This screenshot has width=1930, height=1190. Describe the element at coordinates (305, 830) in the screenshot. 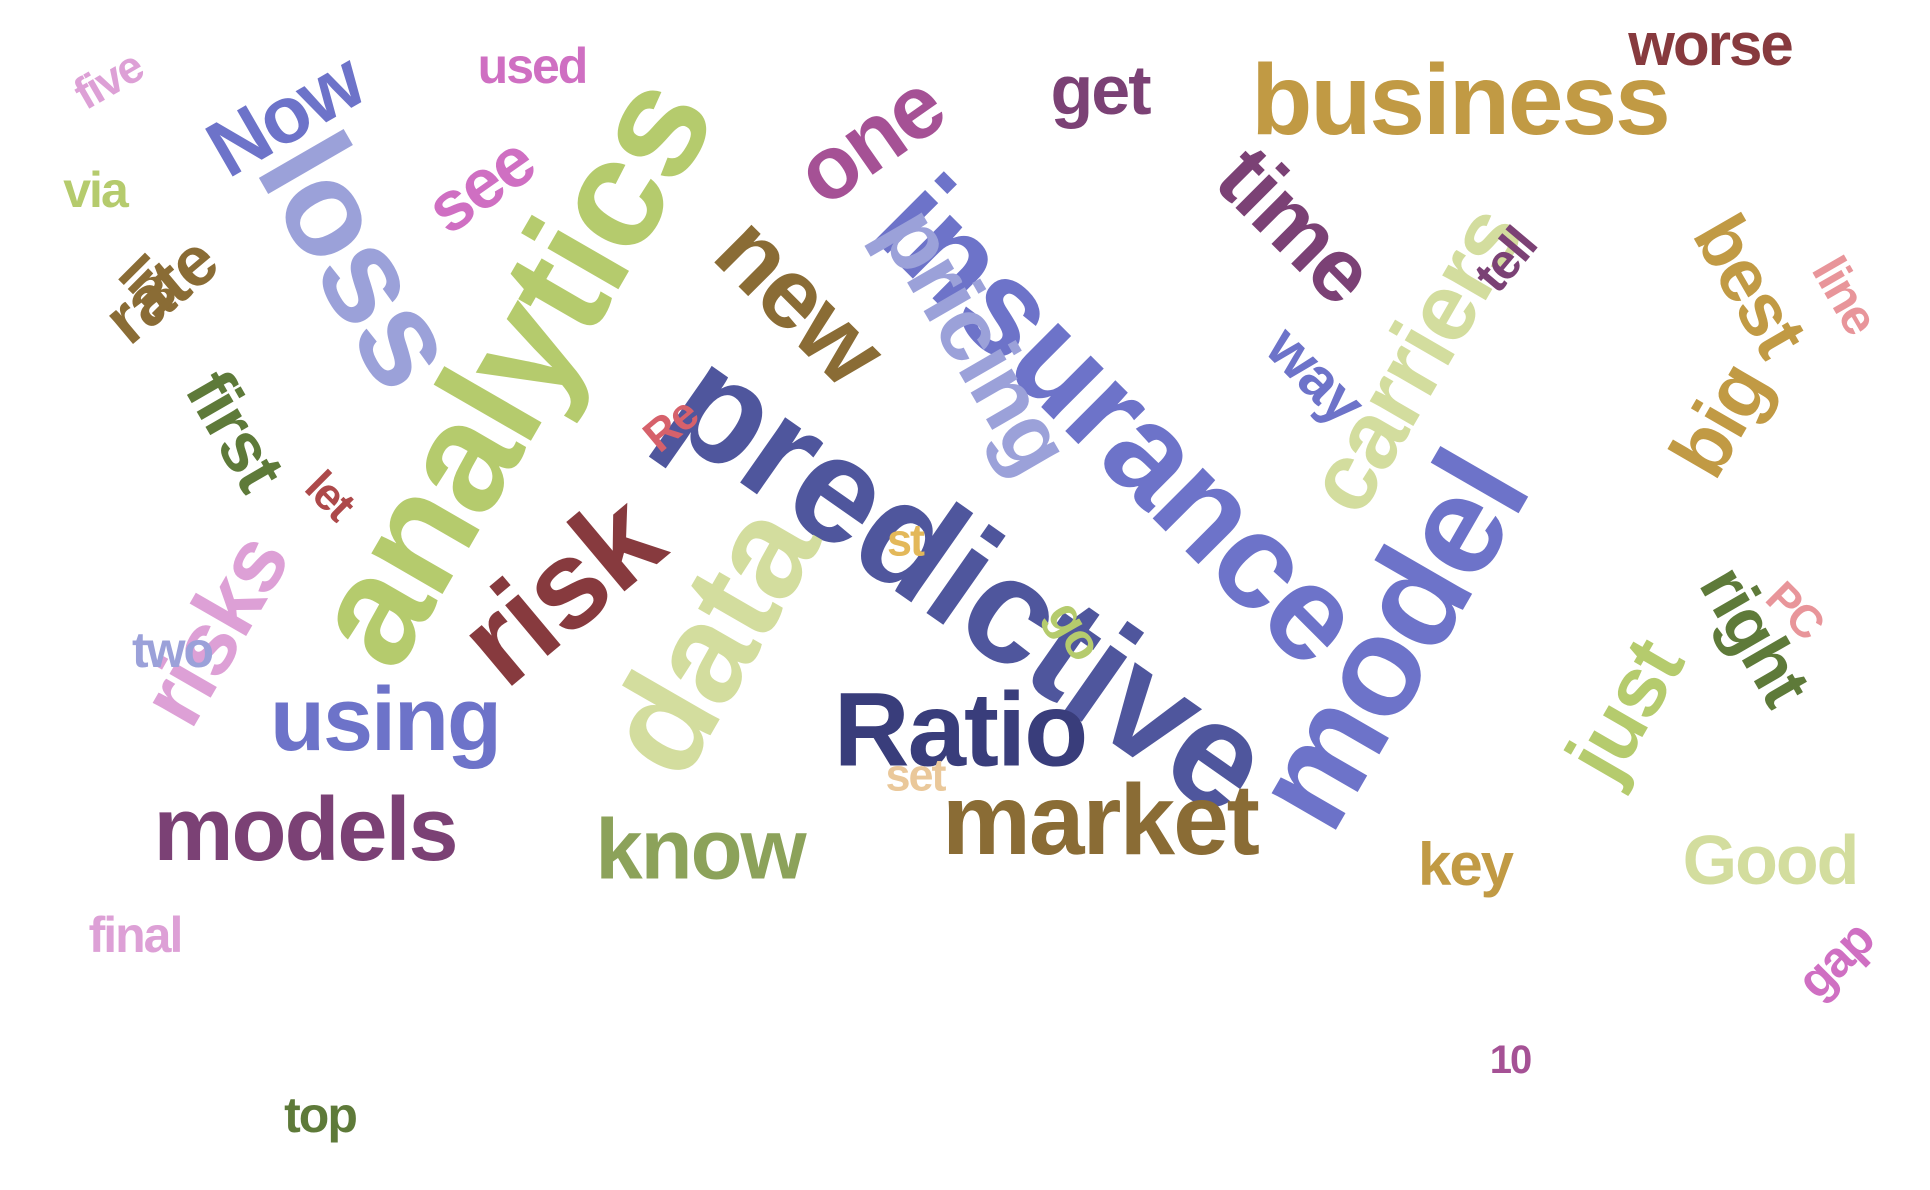

I see `word-models: models` at that location.